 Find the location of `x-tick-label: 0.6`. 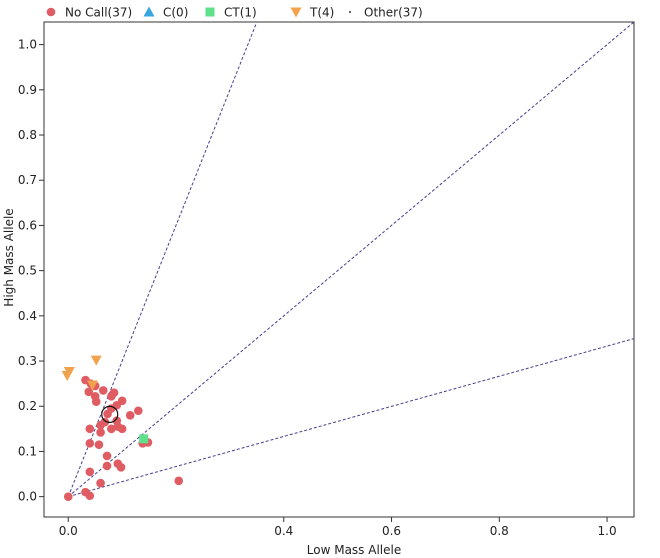

x-tick-label: 0.6 is located at coordinates (391, 531).